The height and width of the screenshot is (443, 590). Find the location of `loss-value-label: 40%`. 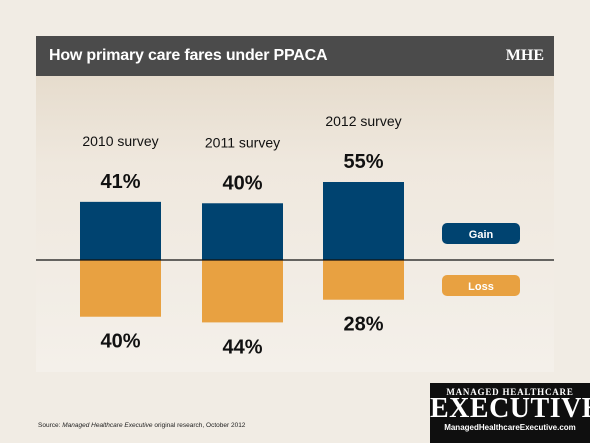

loss-value-label: 40% is located at coordinates (120, 342).